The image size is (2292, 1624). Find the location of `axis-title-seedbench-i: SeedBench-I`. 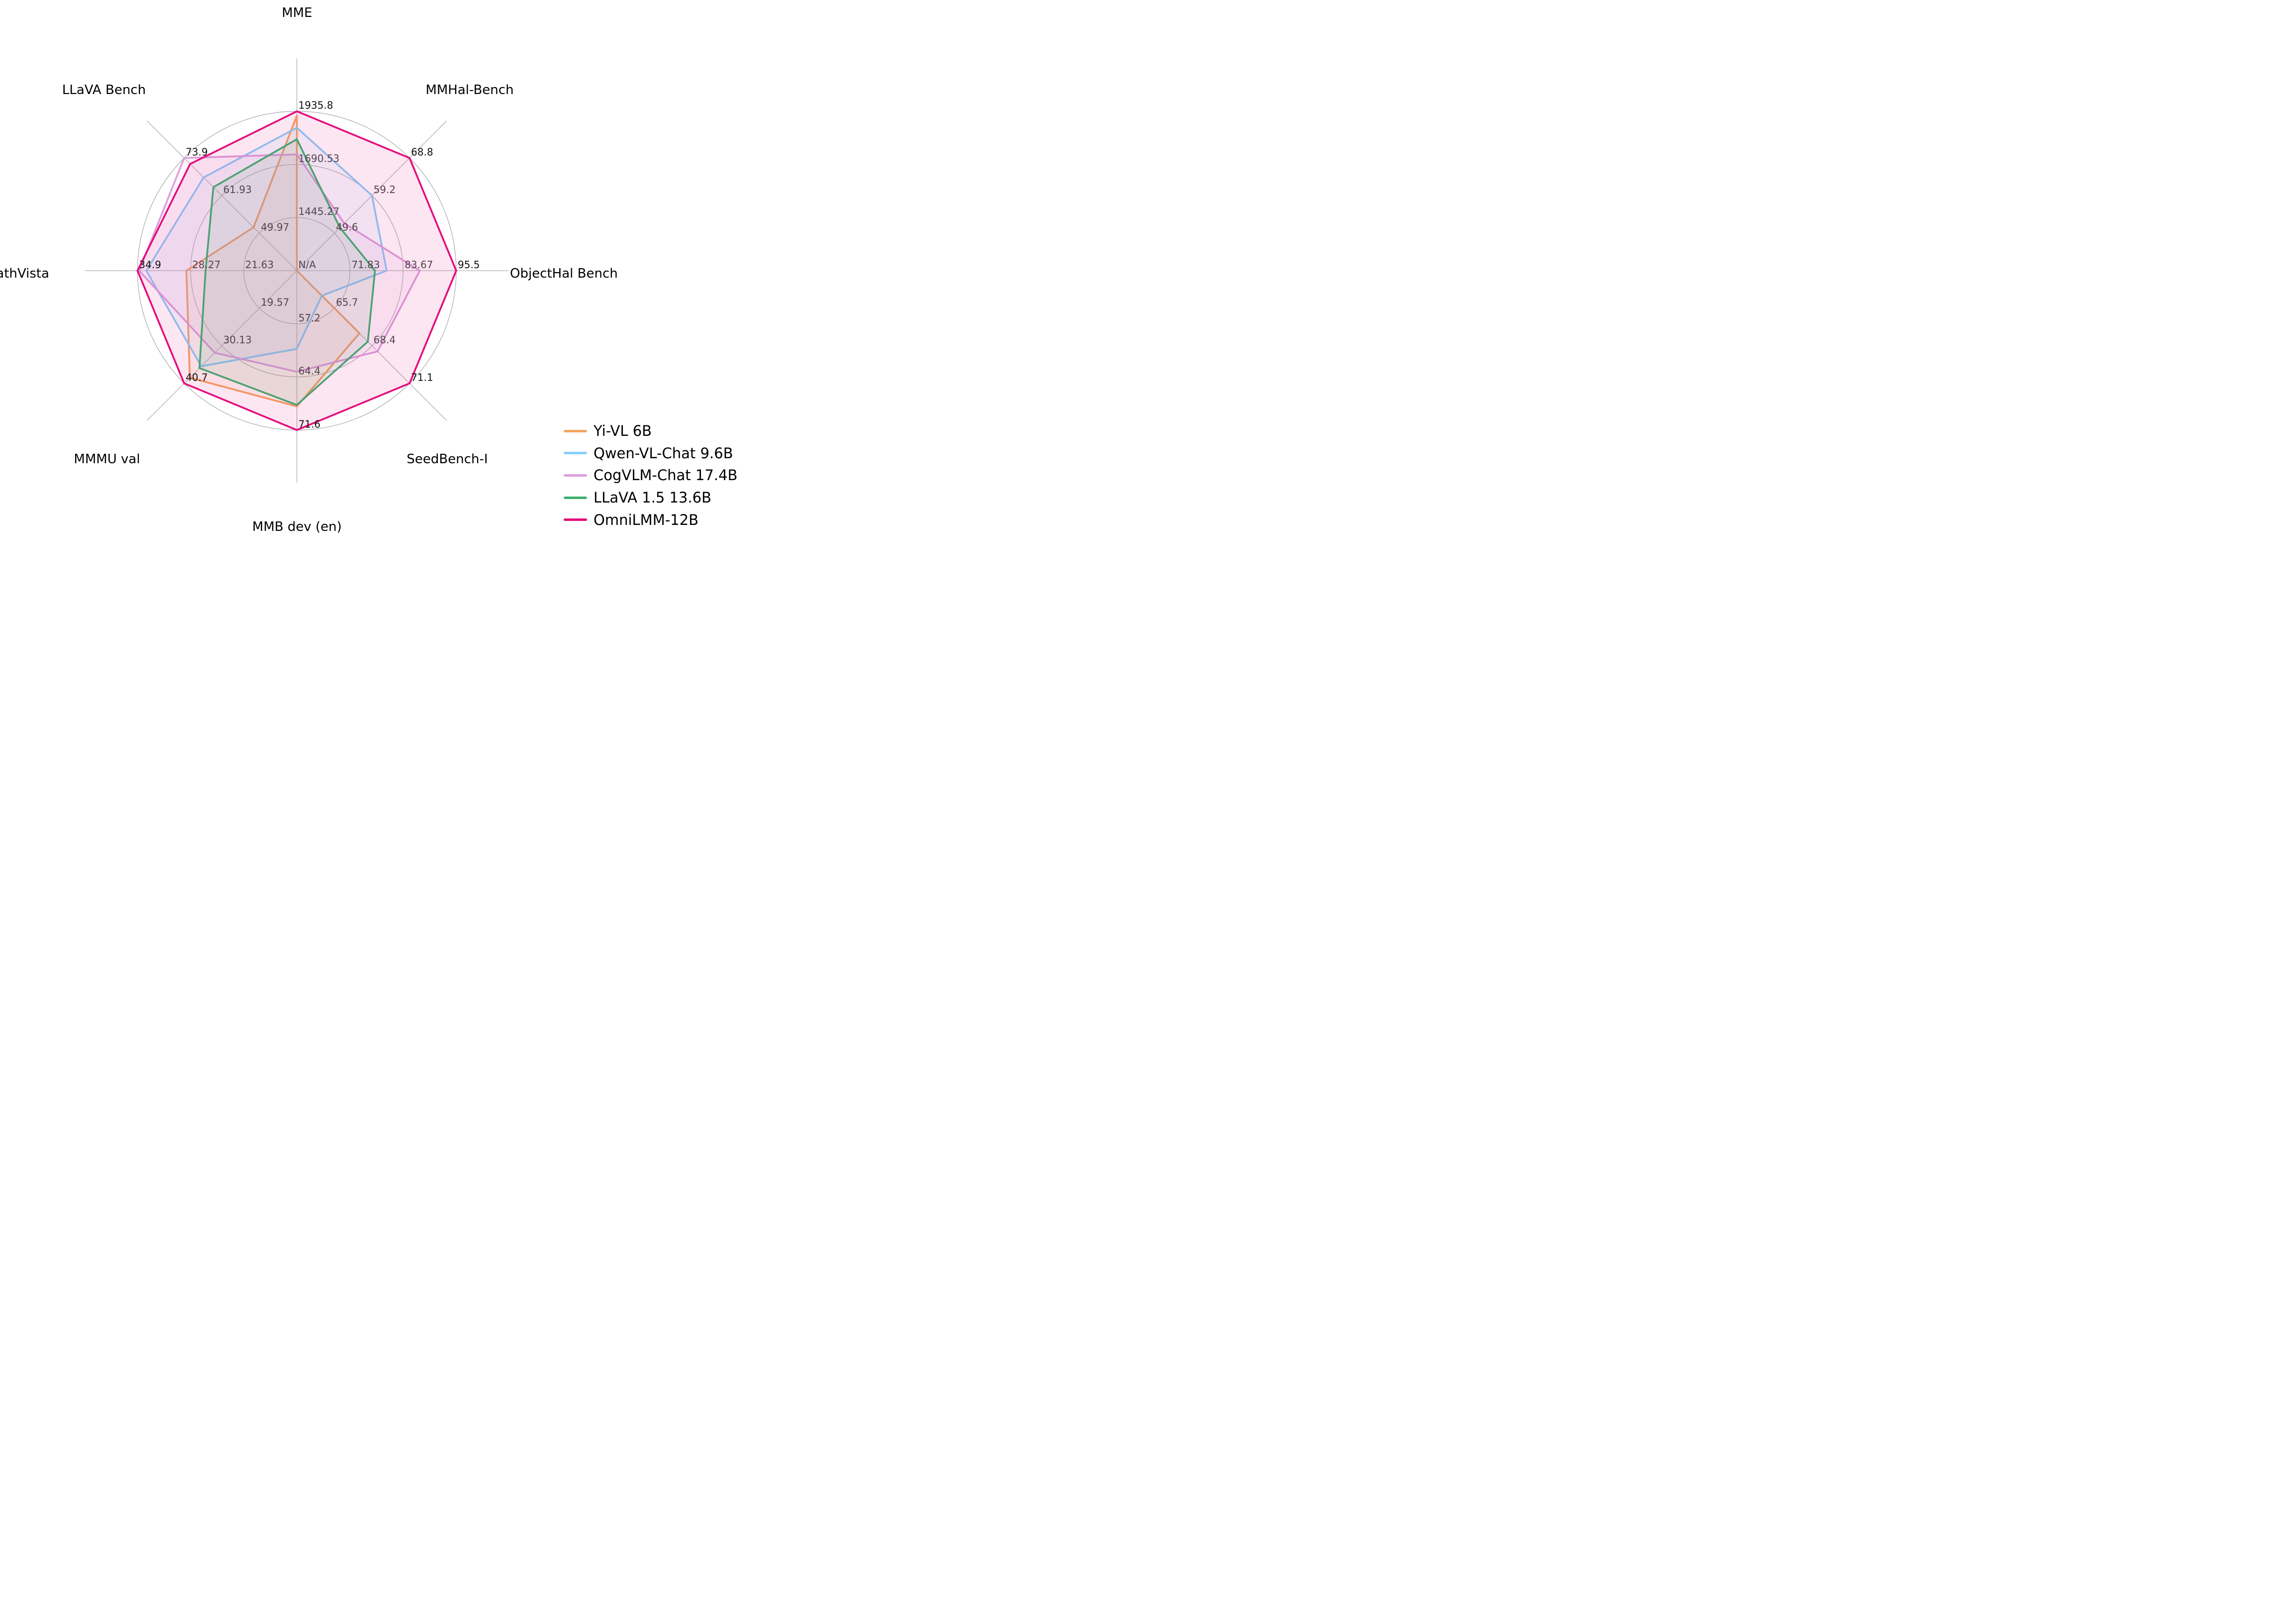

axis-title-seedbench-i: SeedBench-I is located at coordinates (447, 460).